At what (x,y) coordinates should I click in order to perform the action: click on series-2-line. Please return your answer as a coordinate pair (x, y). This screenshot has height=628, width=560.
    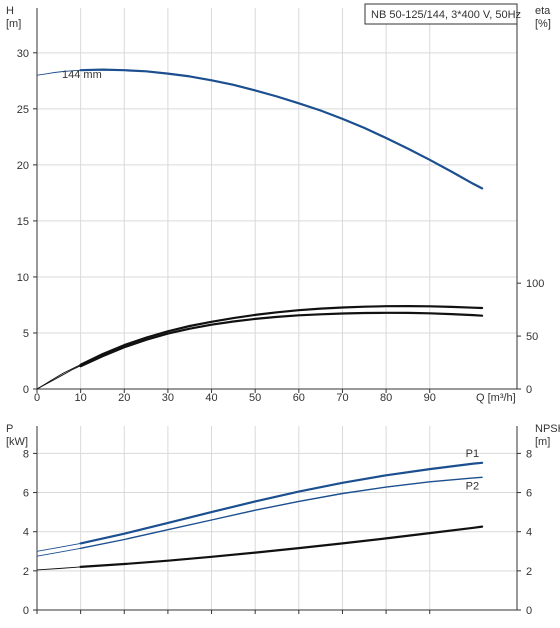
    Looking at the image, I should click on (282, 547).